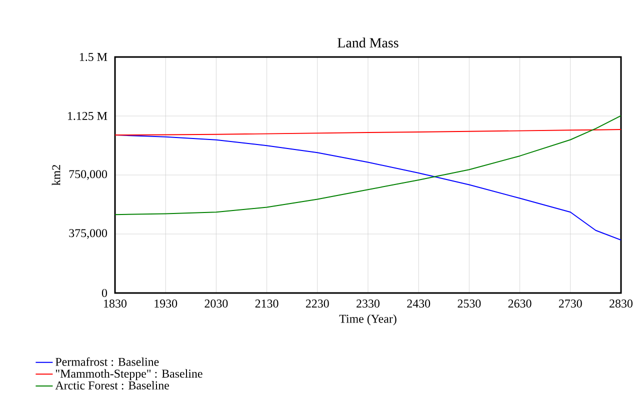 This screenshot has width=638, height=419. What do you see at coordinates (570, 304) in the screenshot?
I see `x-tick-label: 2730` at bounding box center [570, 304].